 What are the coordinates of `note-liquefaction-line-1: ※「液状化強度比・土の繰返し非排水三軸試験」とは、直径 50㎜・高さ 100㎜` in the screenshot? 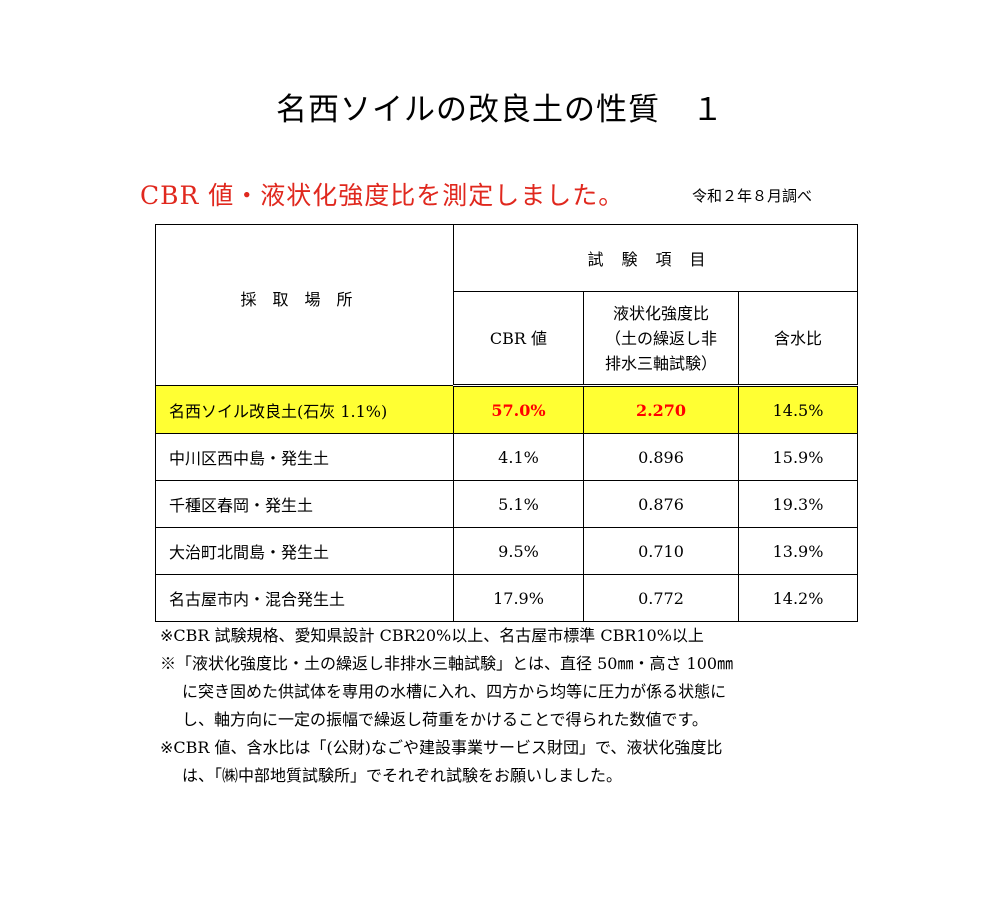 It's located at (447, 663).